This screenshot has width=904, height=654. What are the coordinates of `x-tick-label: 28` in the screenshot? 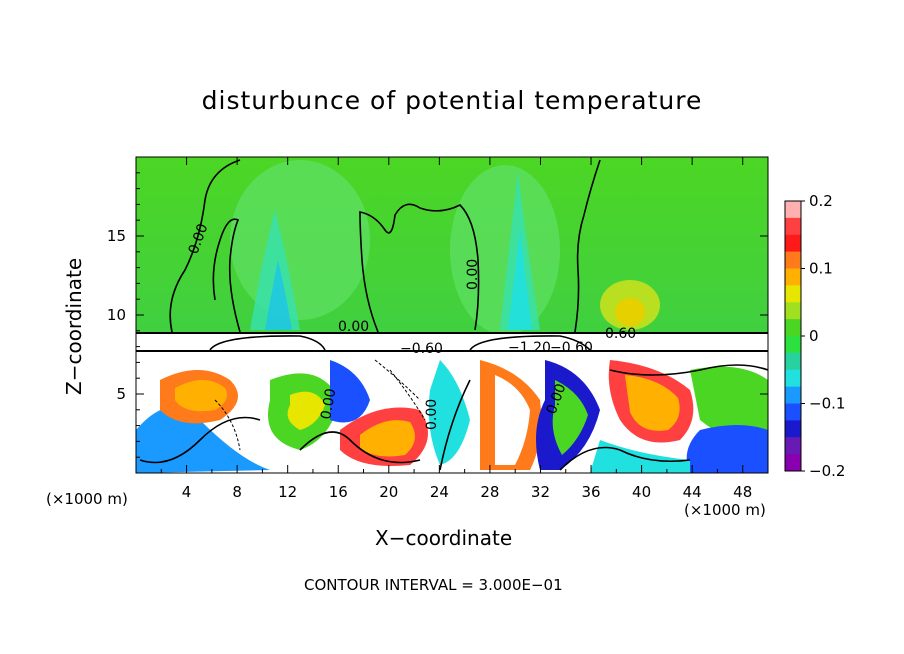 It's located at (489, 492).